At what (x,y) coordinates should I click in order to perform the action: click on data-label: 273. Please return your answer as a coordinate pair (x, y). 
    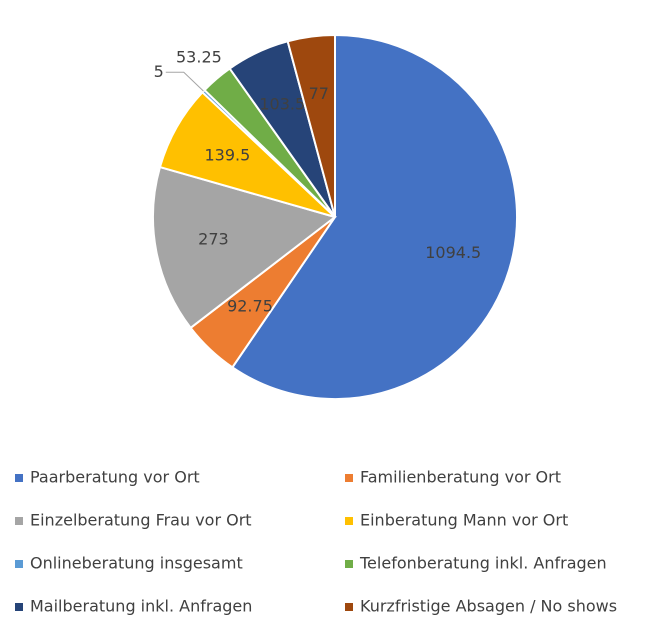
    Looking at the image, I should click on (213, 239).